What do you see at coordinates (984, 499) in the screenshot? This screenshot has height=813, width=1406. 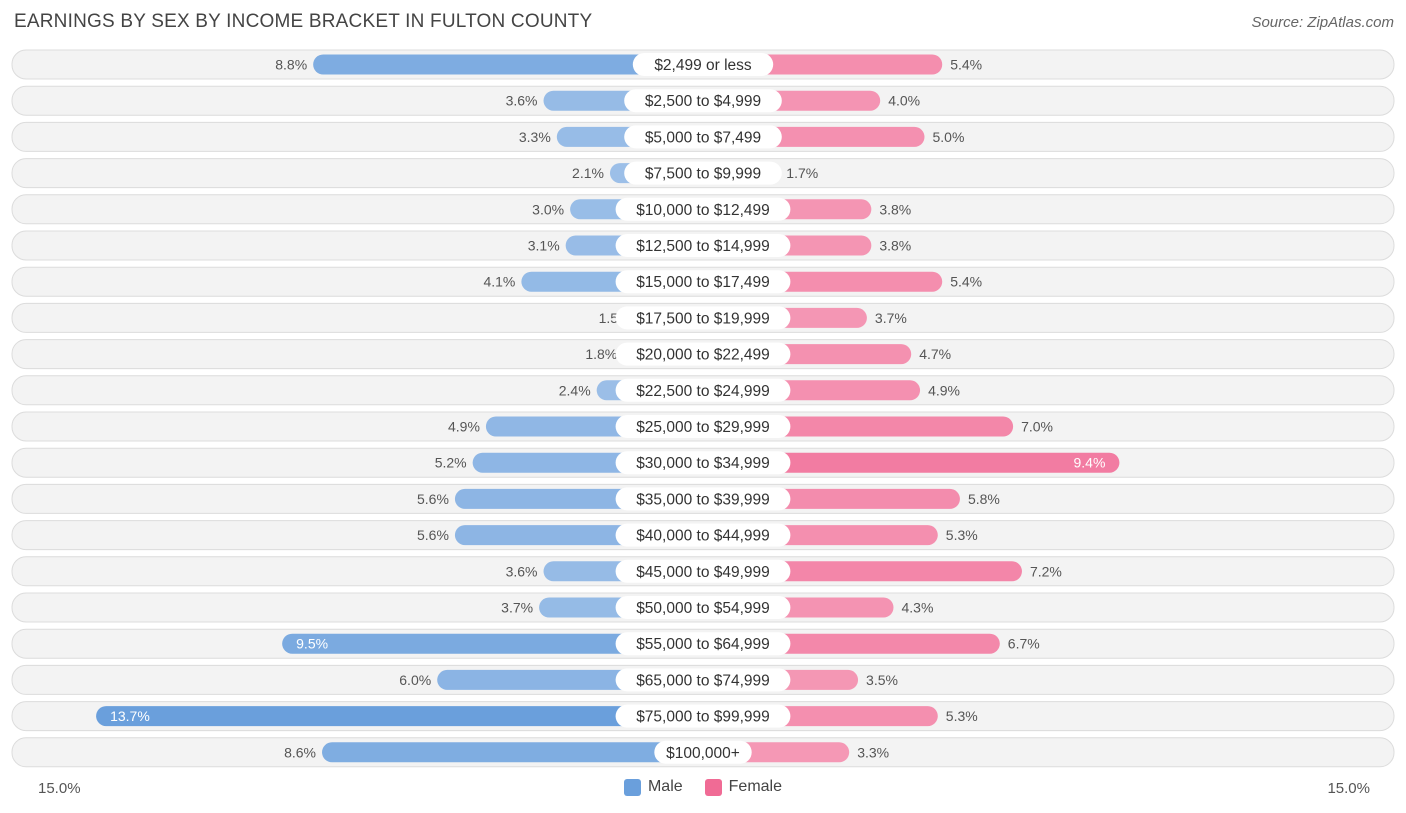 I see `female-value-label: 5.8%` at bounding box center [984, 499].